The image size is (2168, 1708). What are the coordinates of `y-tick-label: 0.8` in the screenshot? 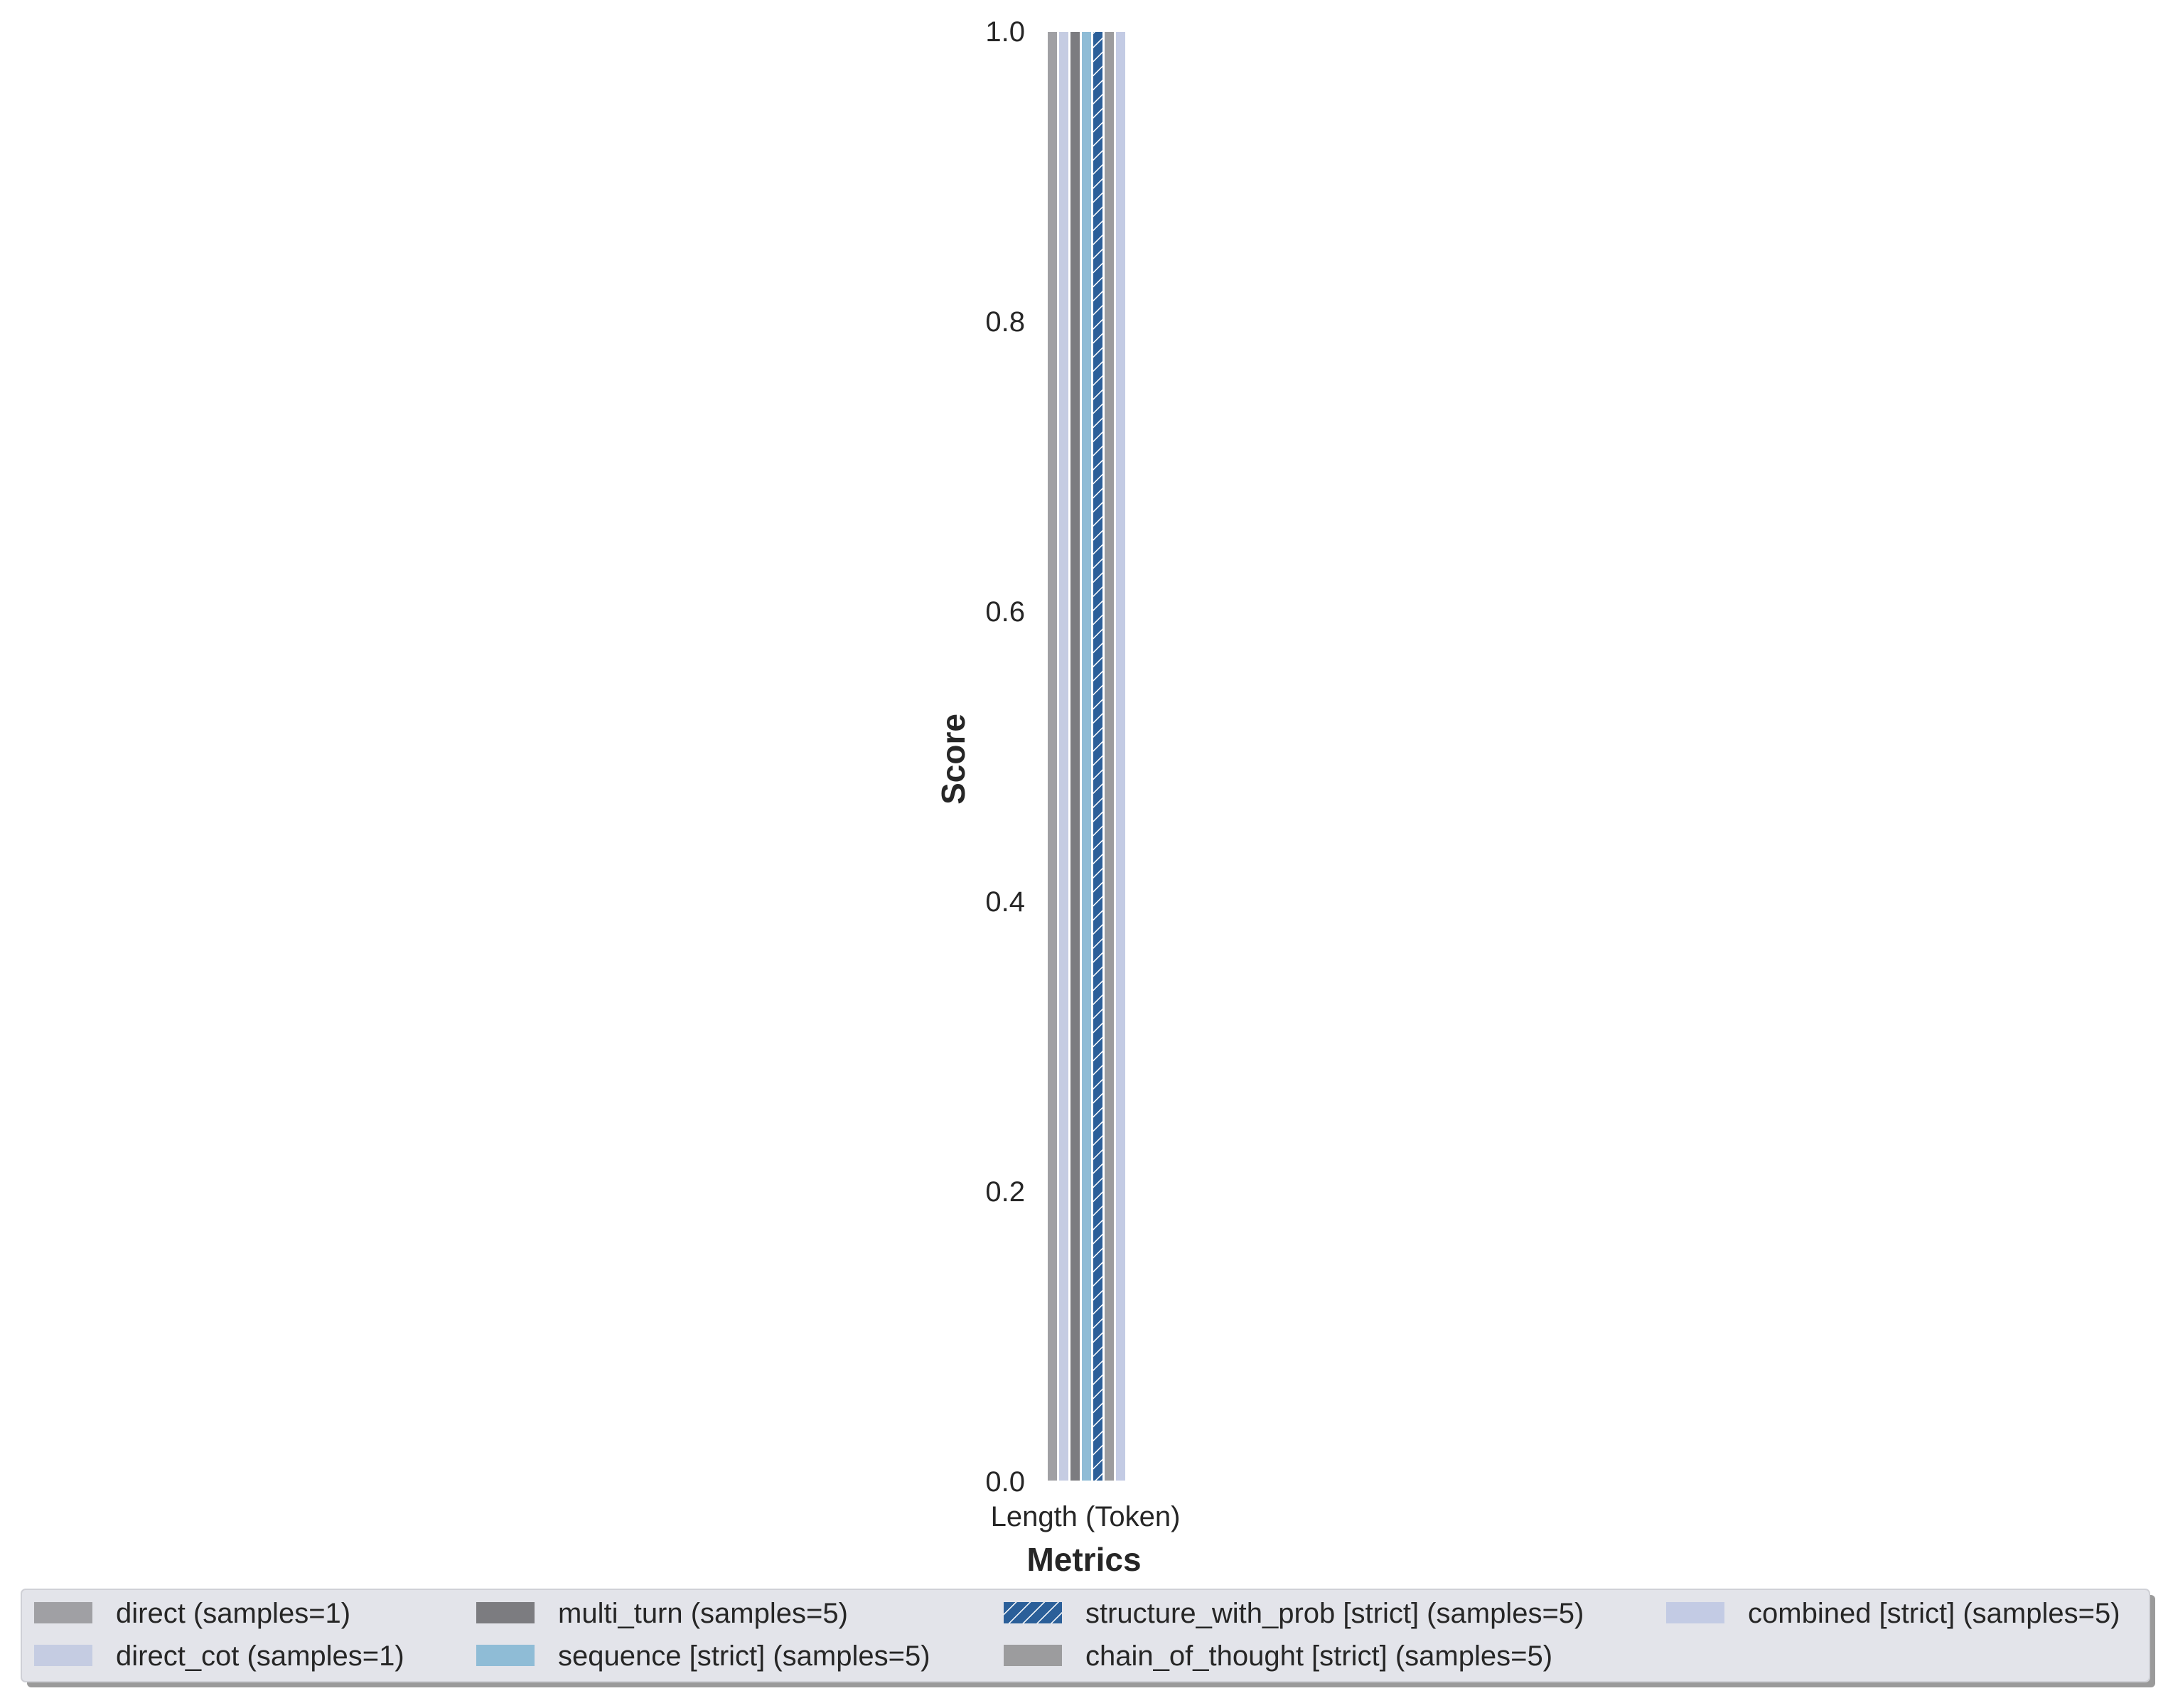 It's located at (1005, 322).